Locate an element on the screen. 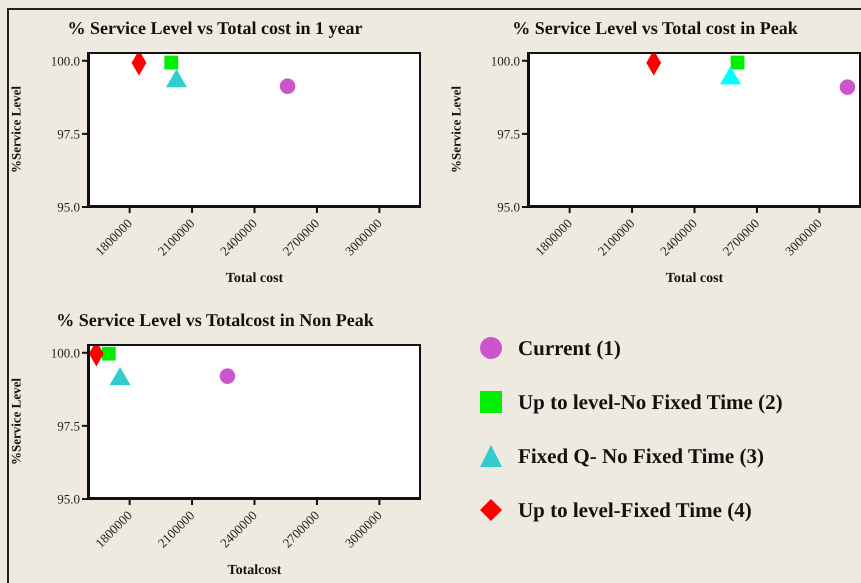 This screenshot has height=583, width=861. legend-label: Up to level-No Fixed Time (2) is located at coordinates (650, 402).